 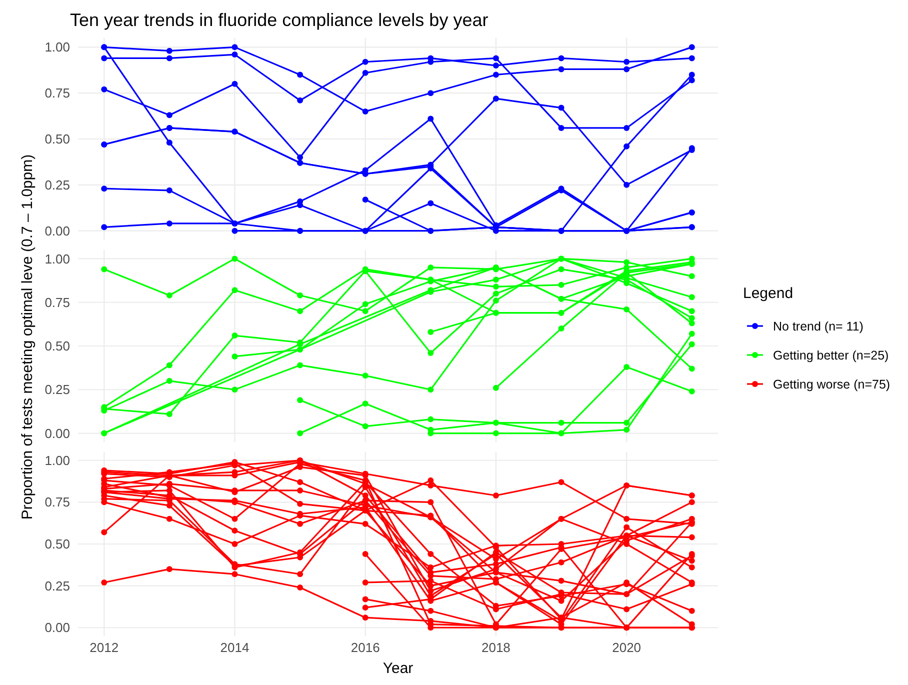 I want to click on x-tick-label: 2014, so click(x=235, y=647).